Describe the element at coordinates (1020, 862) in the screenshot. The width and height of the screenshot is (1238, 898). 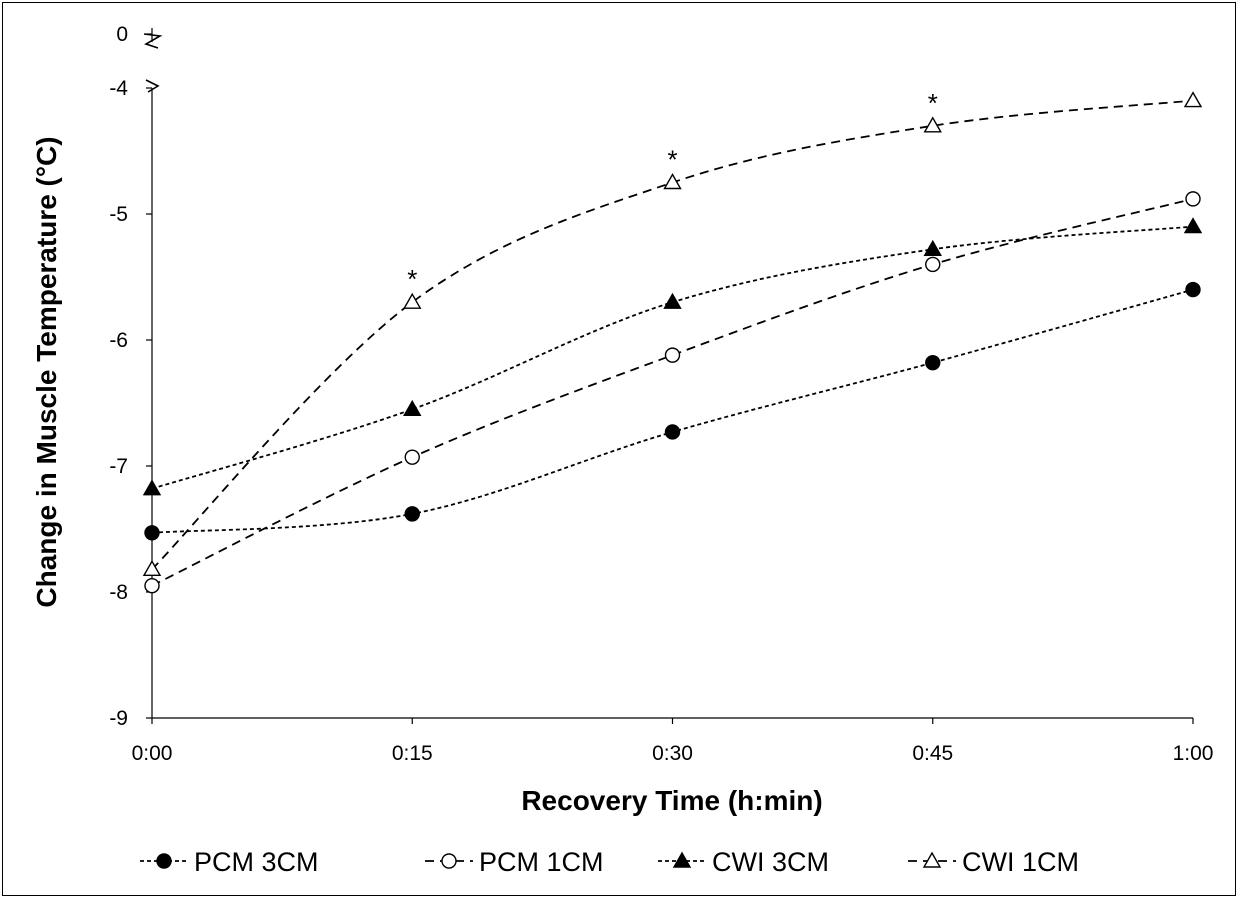
I see `legend-label: CWI 1CM` at that location.